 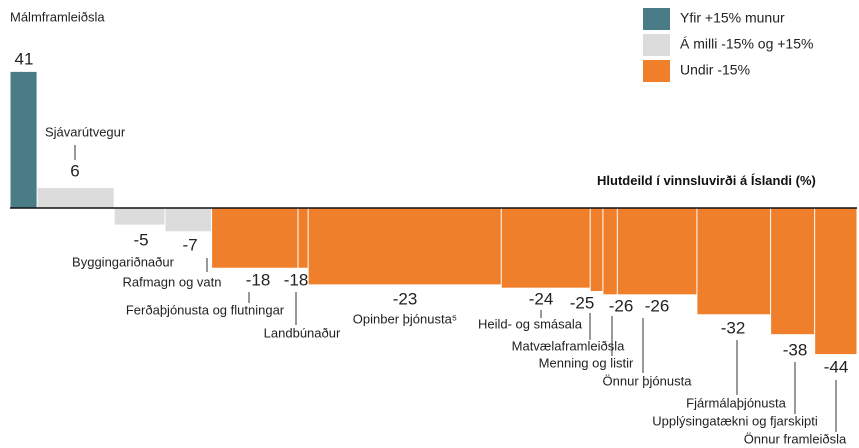 What do you see at coordinates (123, 261) in the screenshot?
I see `category-label: Byggingariðnaður` at bounding box center [123, 261].